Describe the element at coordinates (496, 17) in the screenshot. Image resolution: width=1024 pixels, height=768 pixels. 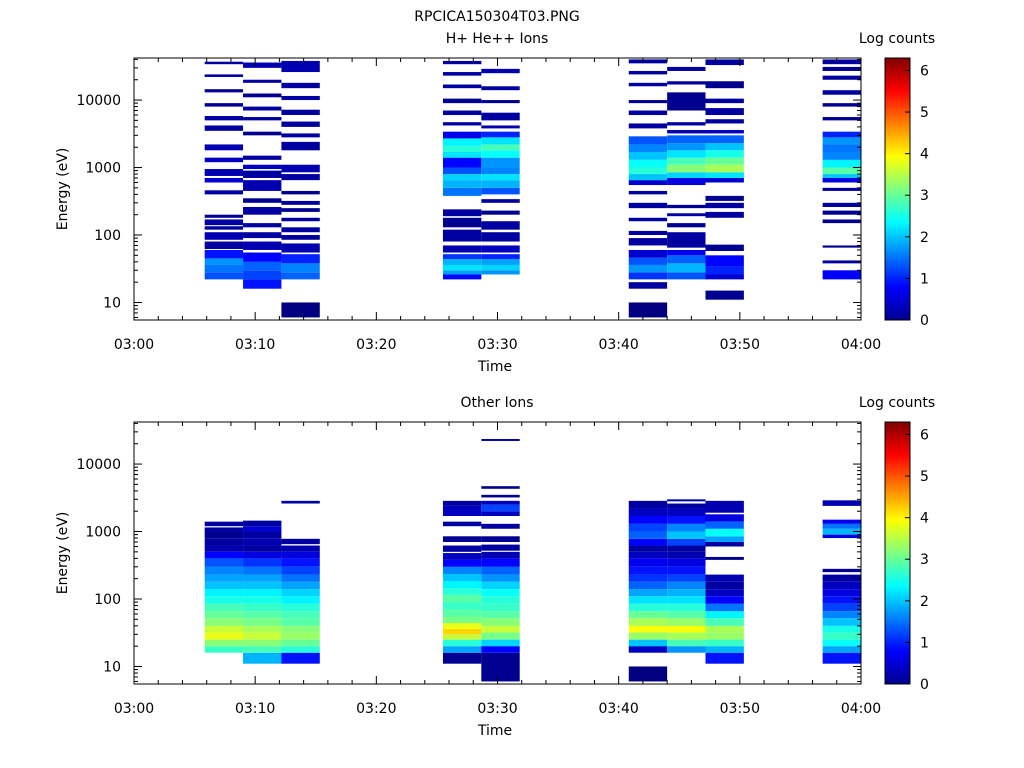
I see `figure-title: RPCICA150304T03.PNG` at that location.